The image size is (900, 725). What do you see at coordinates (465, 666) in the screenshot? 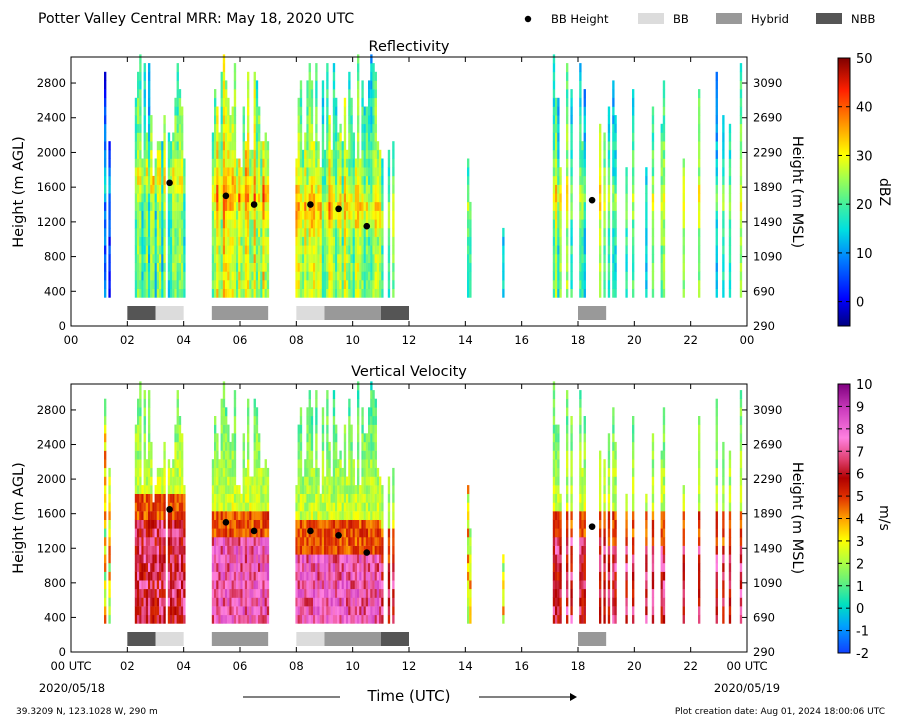
I see `x-tick-label: 14` at bounding box center [465, 666].